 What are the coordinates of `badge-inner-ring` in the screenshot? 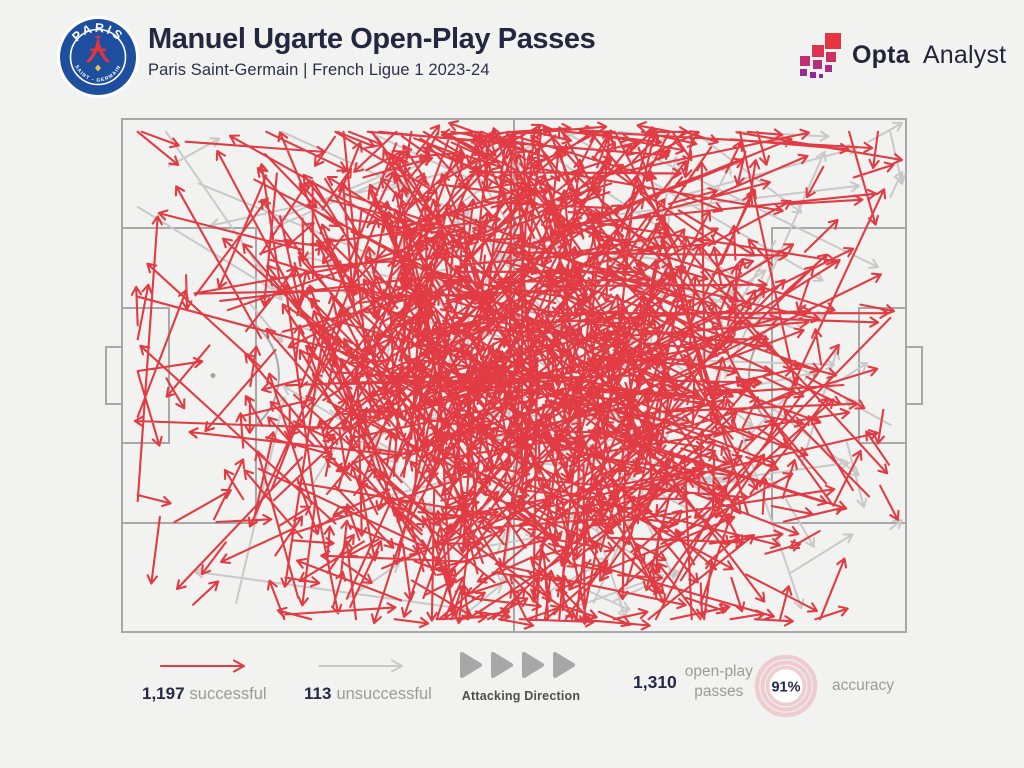 It's located at (98, 57).